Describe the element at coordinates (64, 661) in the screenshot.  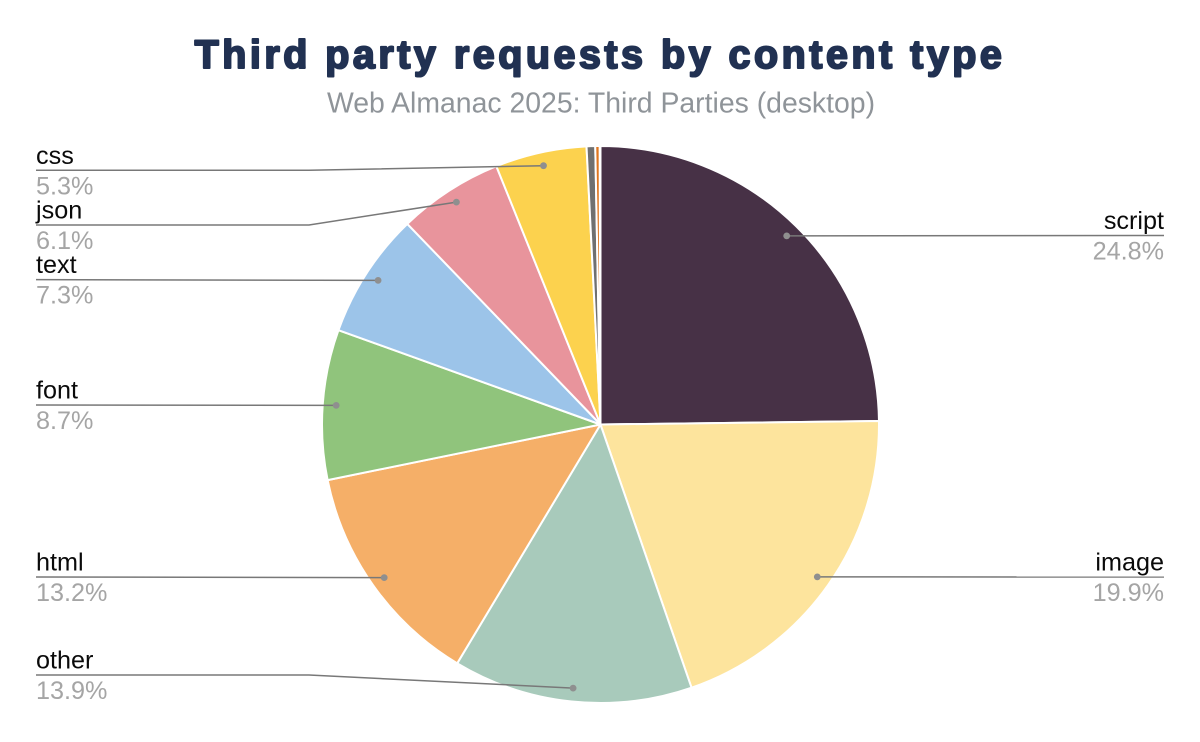
I see `svg-text: other` at that location.